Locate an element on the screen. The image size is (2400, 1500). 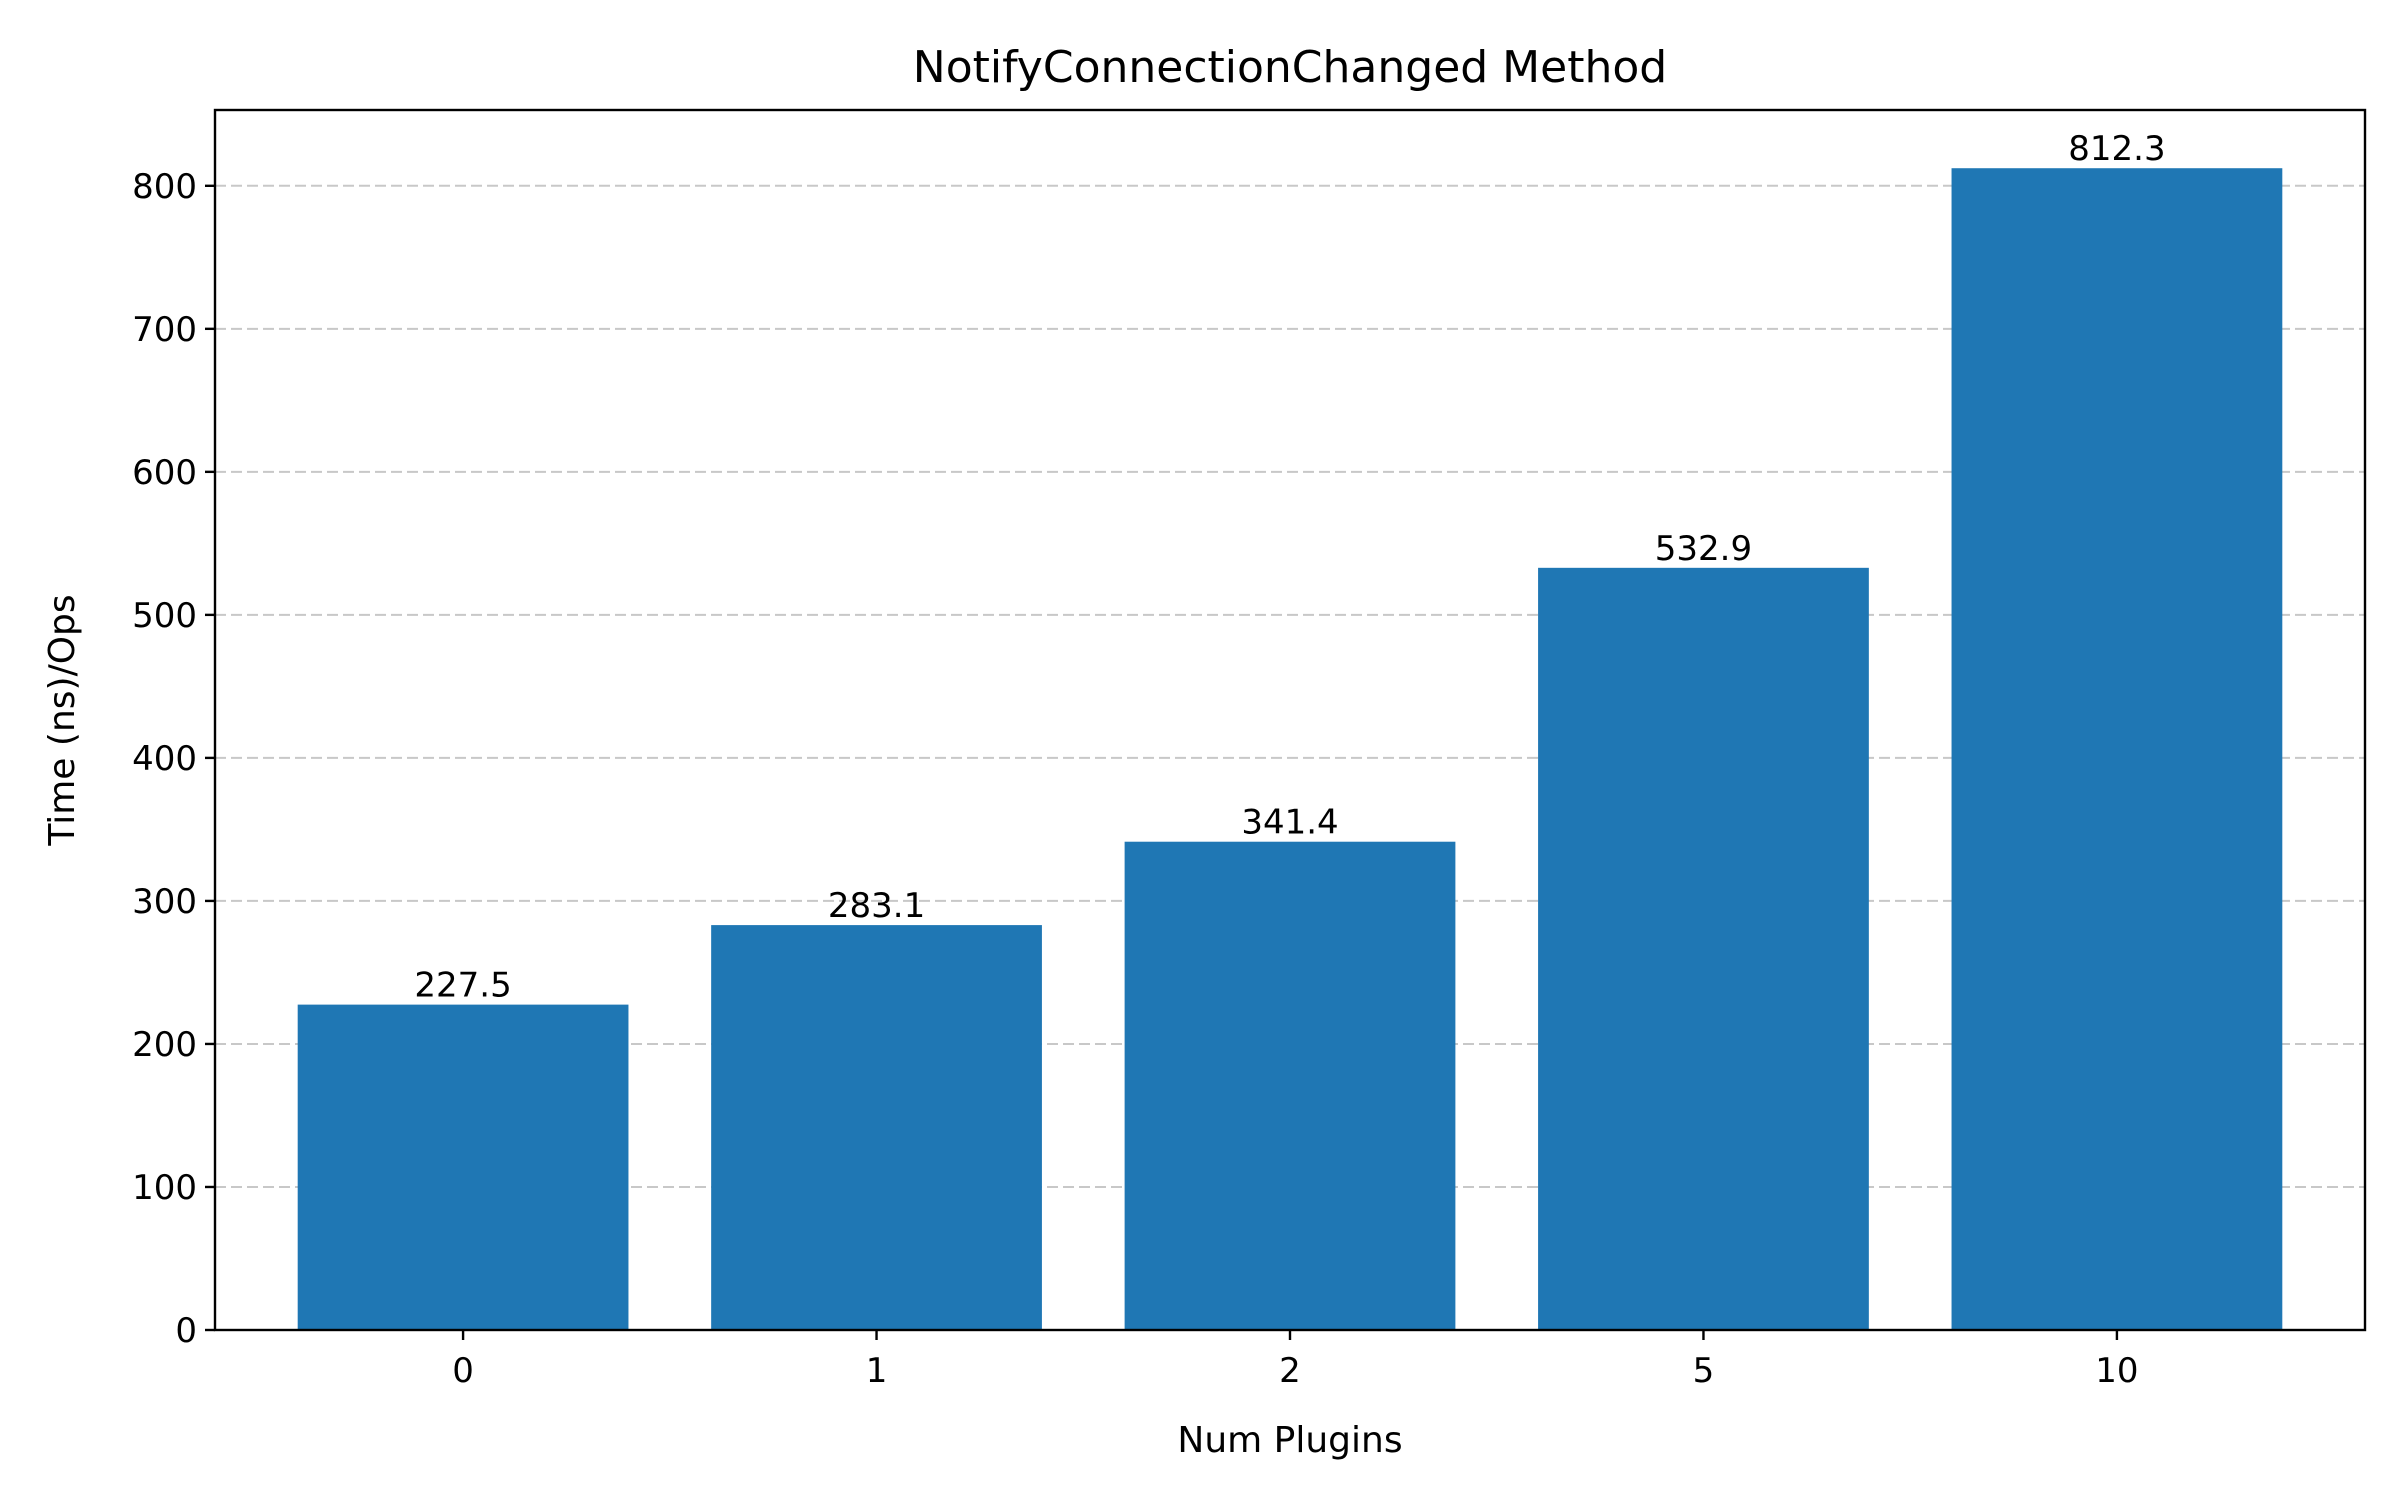
chart-title: NotifyConnectionChanged Method is located at coordinates (1290, 67).